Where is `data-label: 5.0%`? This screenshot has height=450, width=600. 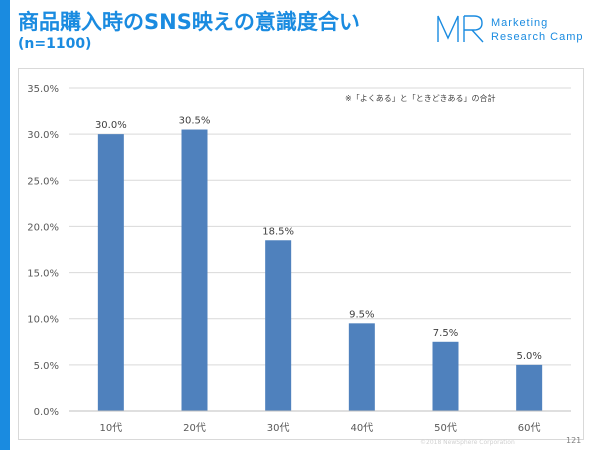
data-label: 5.0% is located at coordinates (528, 356).